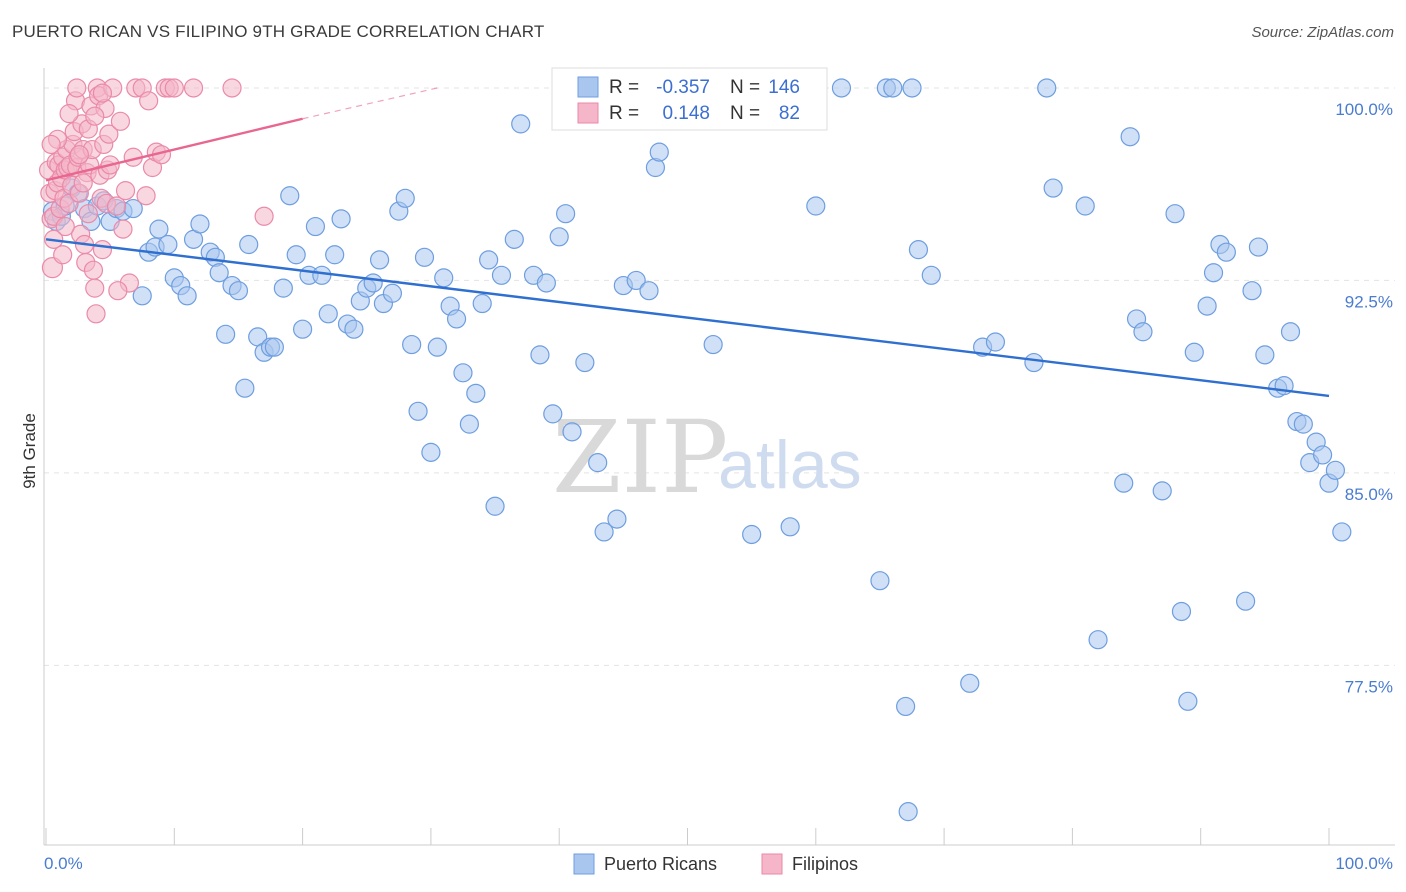 Image resolution: width=1406 pixels, height=892 pixels. What do you see at coordinates (772, 864) in the screenshot?
I see `bottom-legend-swatch-pink` at bounding box center [772, 864].